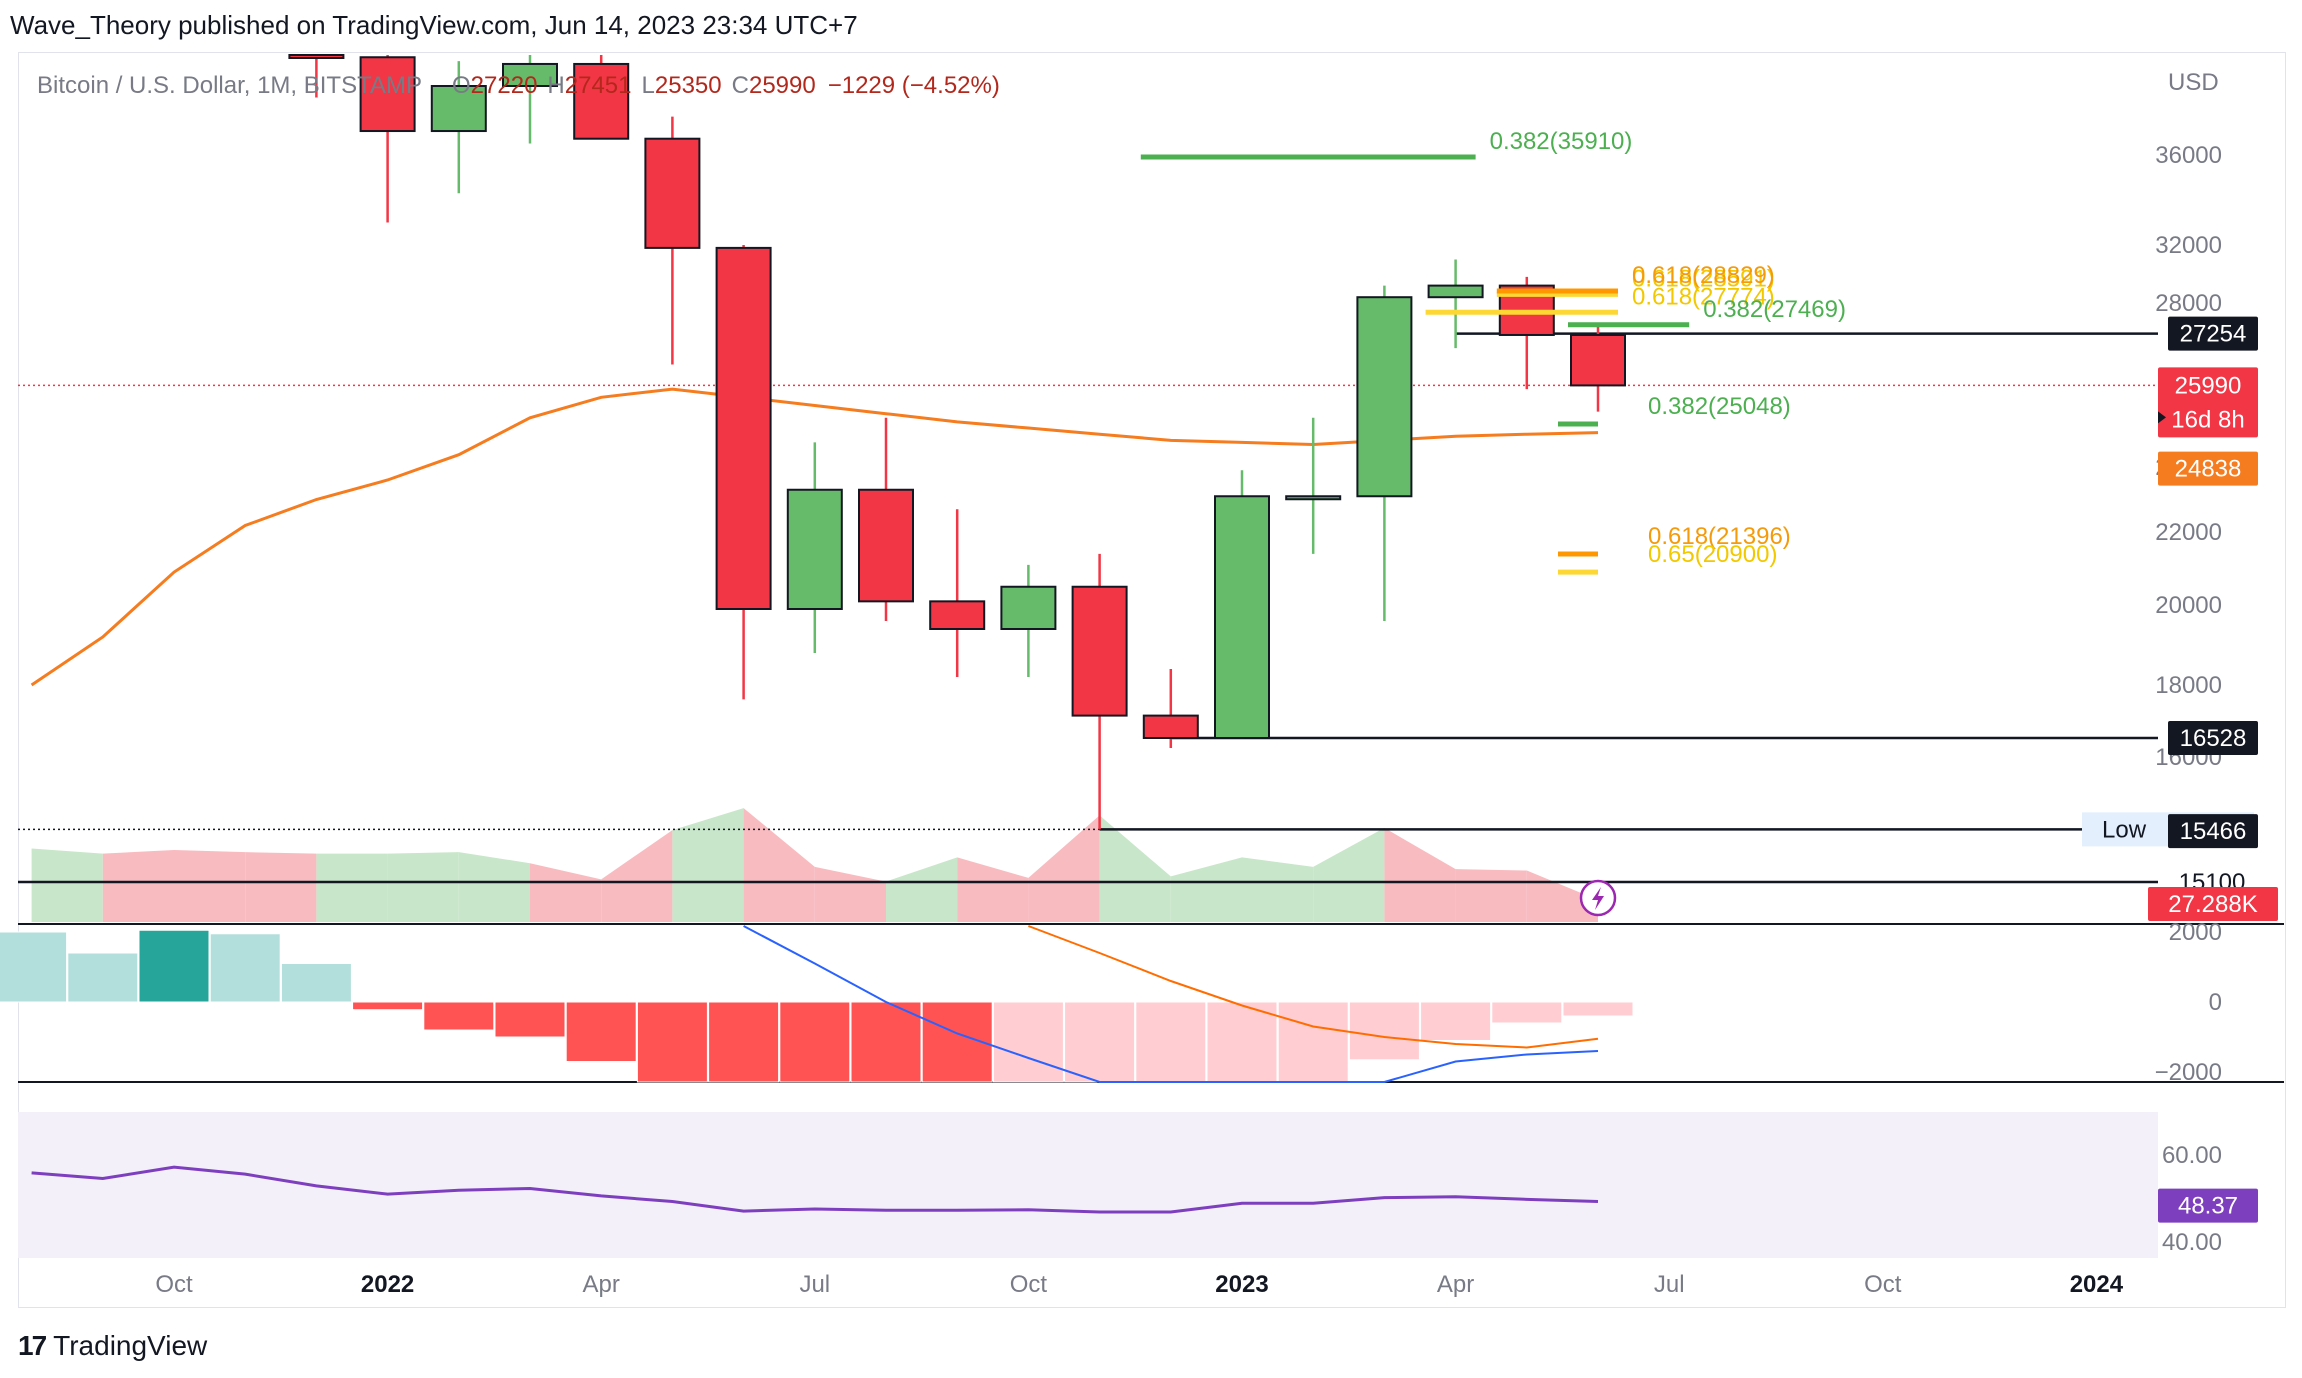 The width and height of the screenshot is (2302, 1378). I want to click on rsi-pane: 60.00 40.00 48.37, so click(1138, 1185).